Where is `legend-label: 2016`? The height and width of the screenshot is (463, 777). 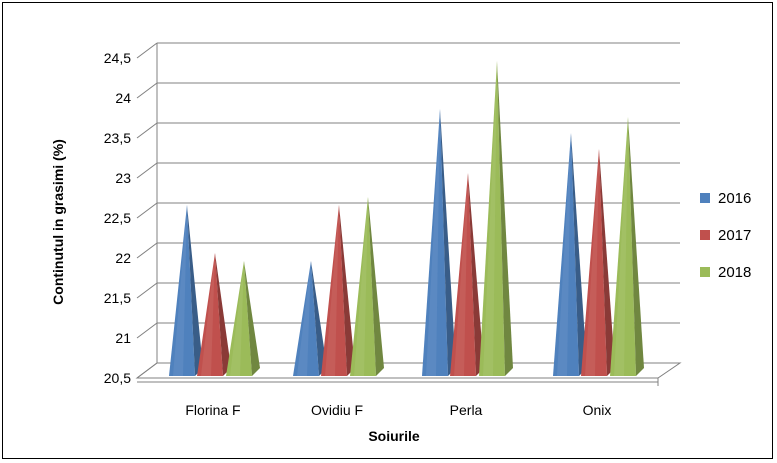 legend-label: 2016 is located at coordinates (734, 198).